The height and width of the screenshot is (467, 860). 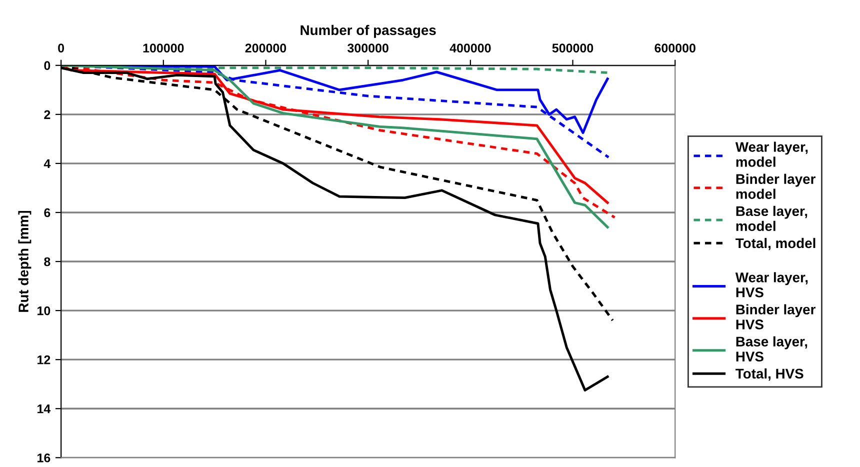 I want to click on legend-label: Binder layer HVS, so click(x=776, y=317).